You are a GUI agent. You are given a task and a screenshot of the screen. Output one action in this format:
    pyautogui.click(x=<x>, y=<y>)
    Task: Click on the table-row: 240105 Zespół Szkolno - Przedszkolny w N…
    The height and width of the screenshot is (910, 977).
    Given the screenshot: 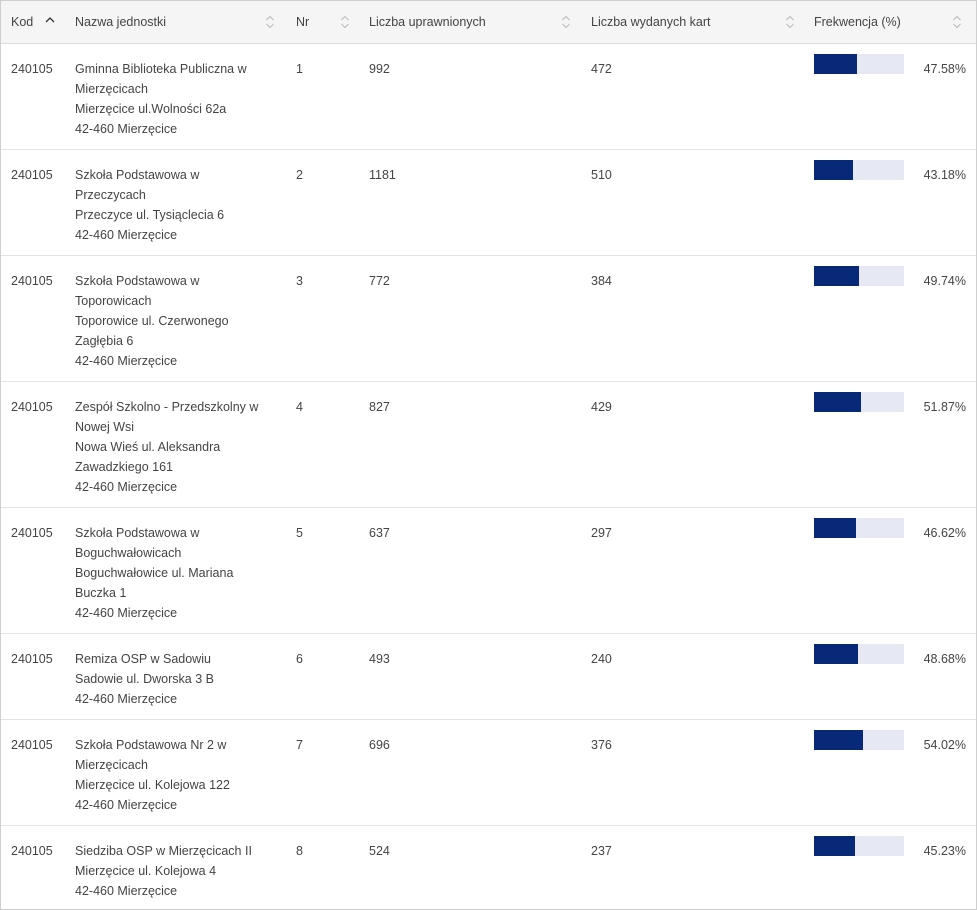 What is the action you would take?
    pyautogui.click(x=488, y=445)
    